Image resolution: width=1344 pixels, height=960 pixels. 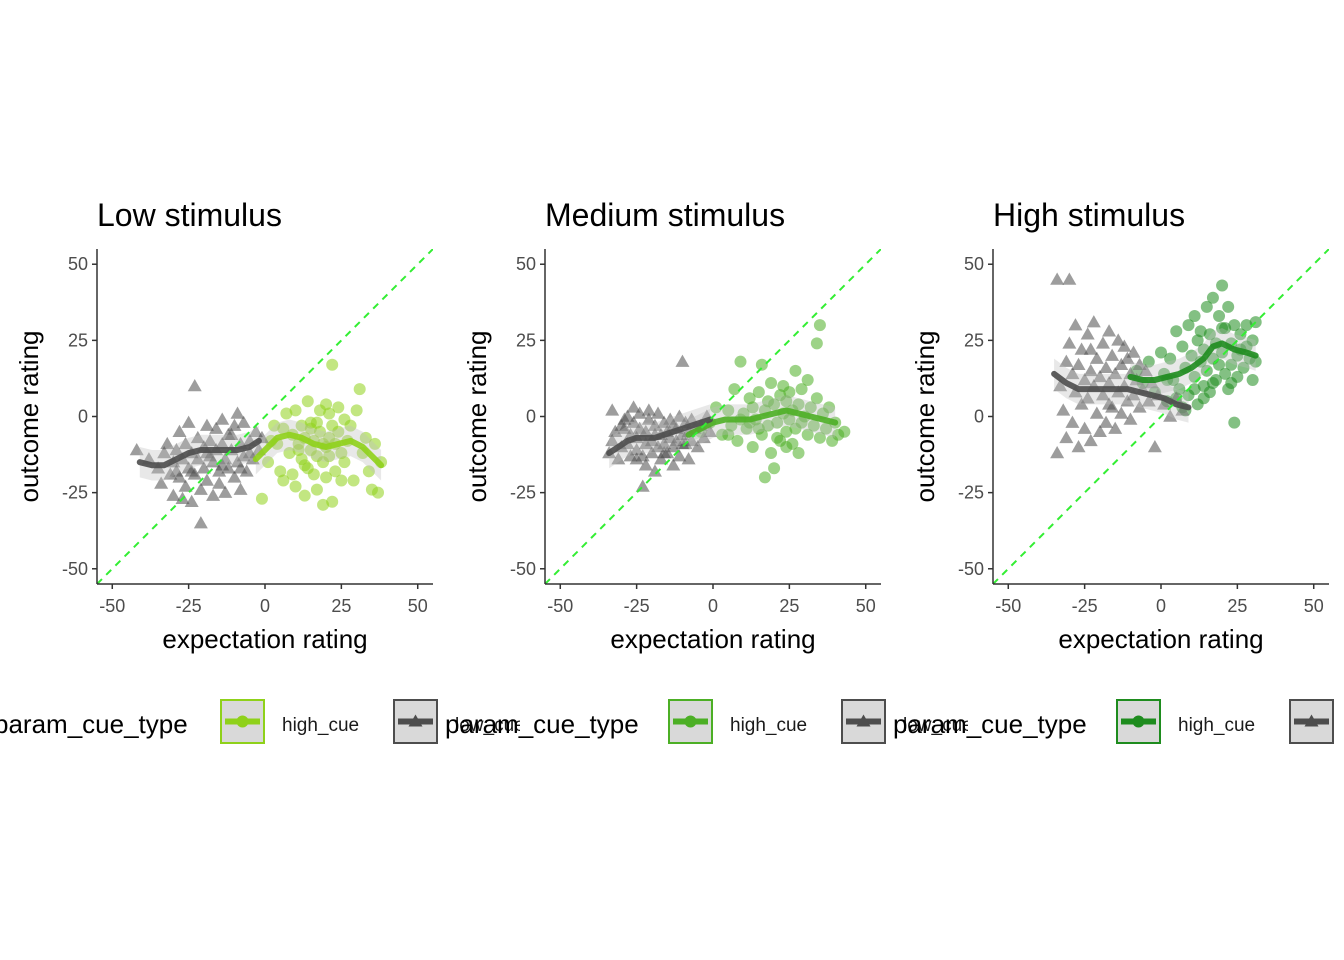 What do you see at coordinates (1008, 606) in the screenshot?
I see `x-tick-label: -50` at bounding box center [1008, 606].